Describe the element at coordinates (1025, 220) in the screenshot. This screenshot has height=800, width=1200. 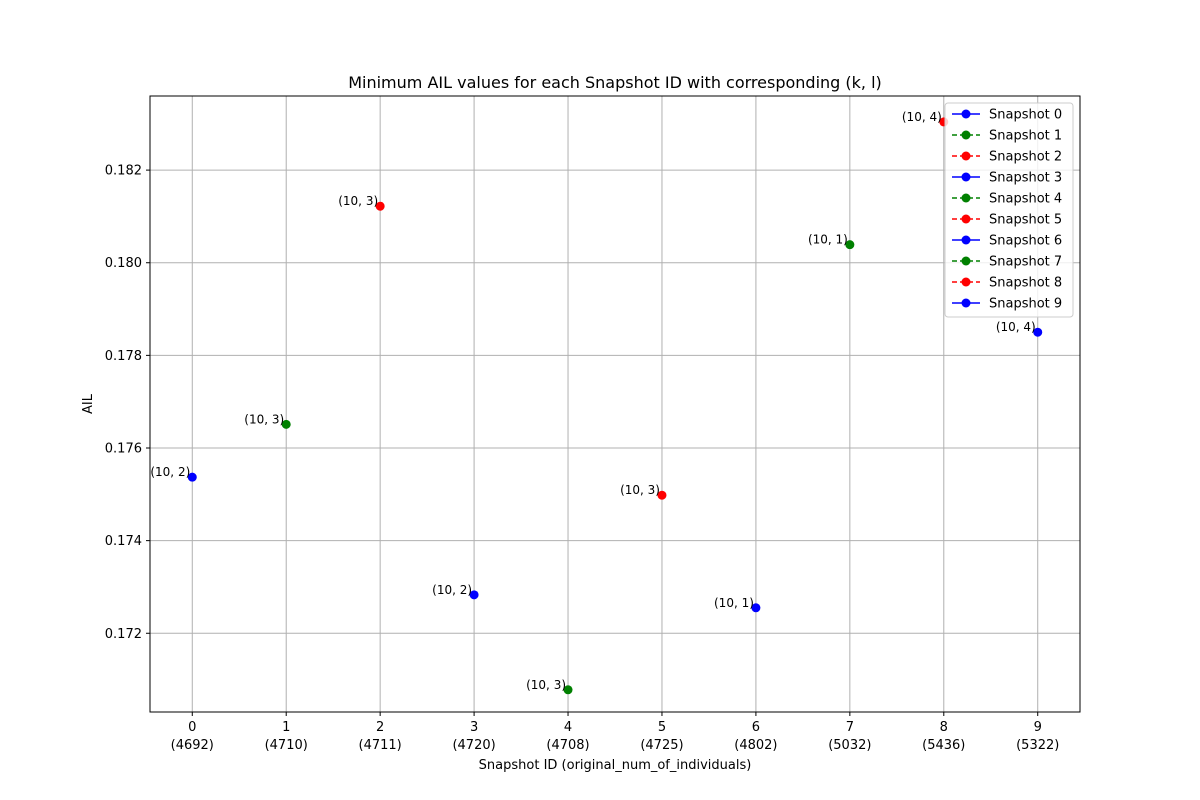
I see `legend-label-snapshot-5: Snapshot 5` at that location.